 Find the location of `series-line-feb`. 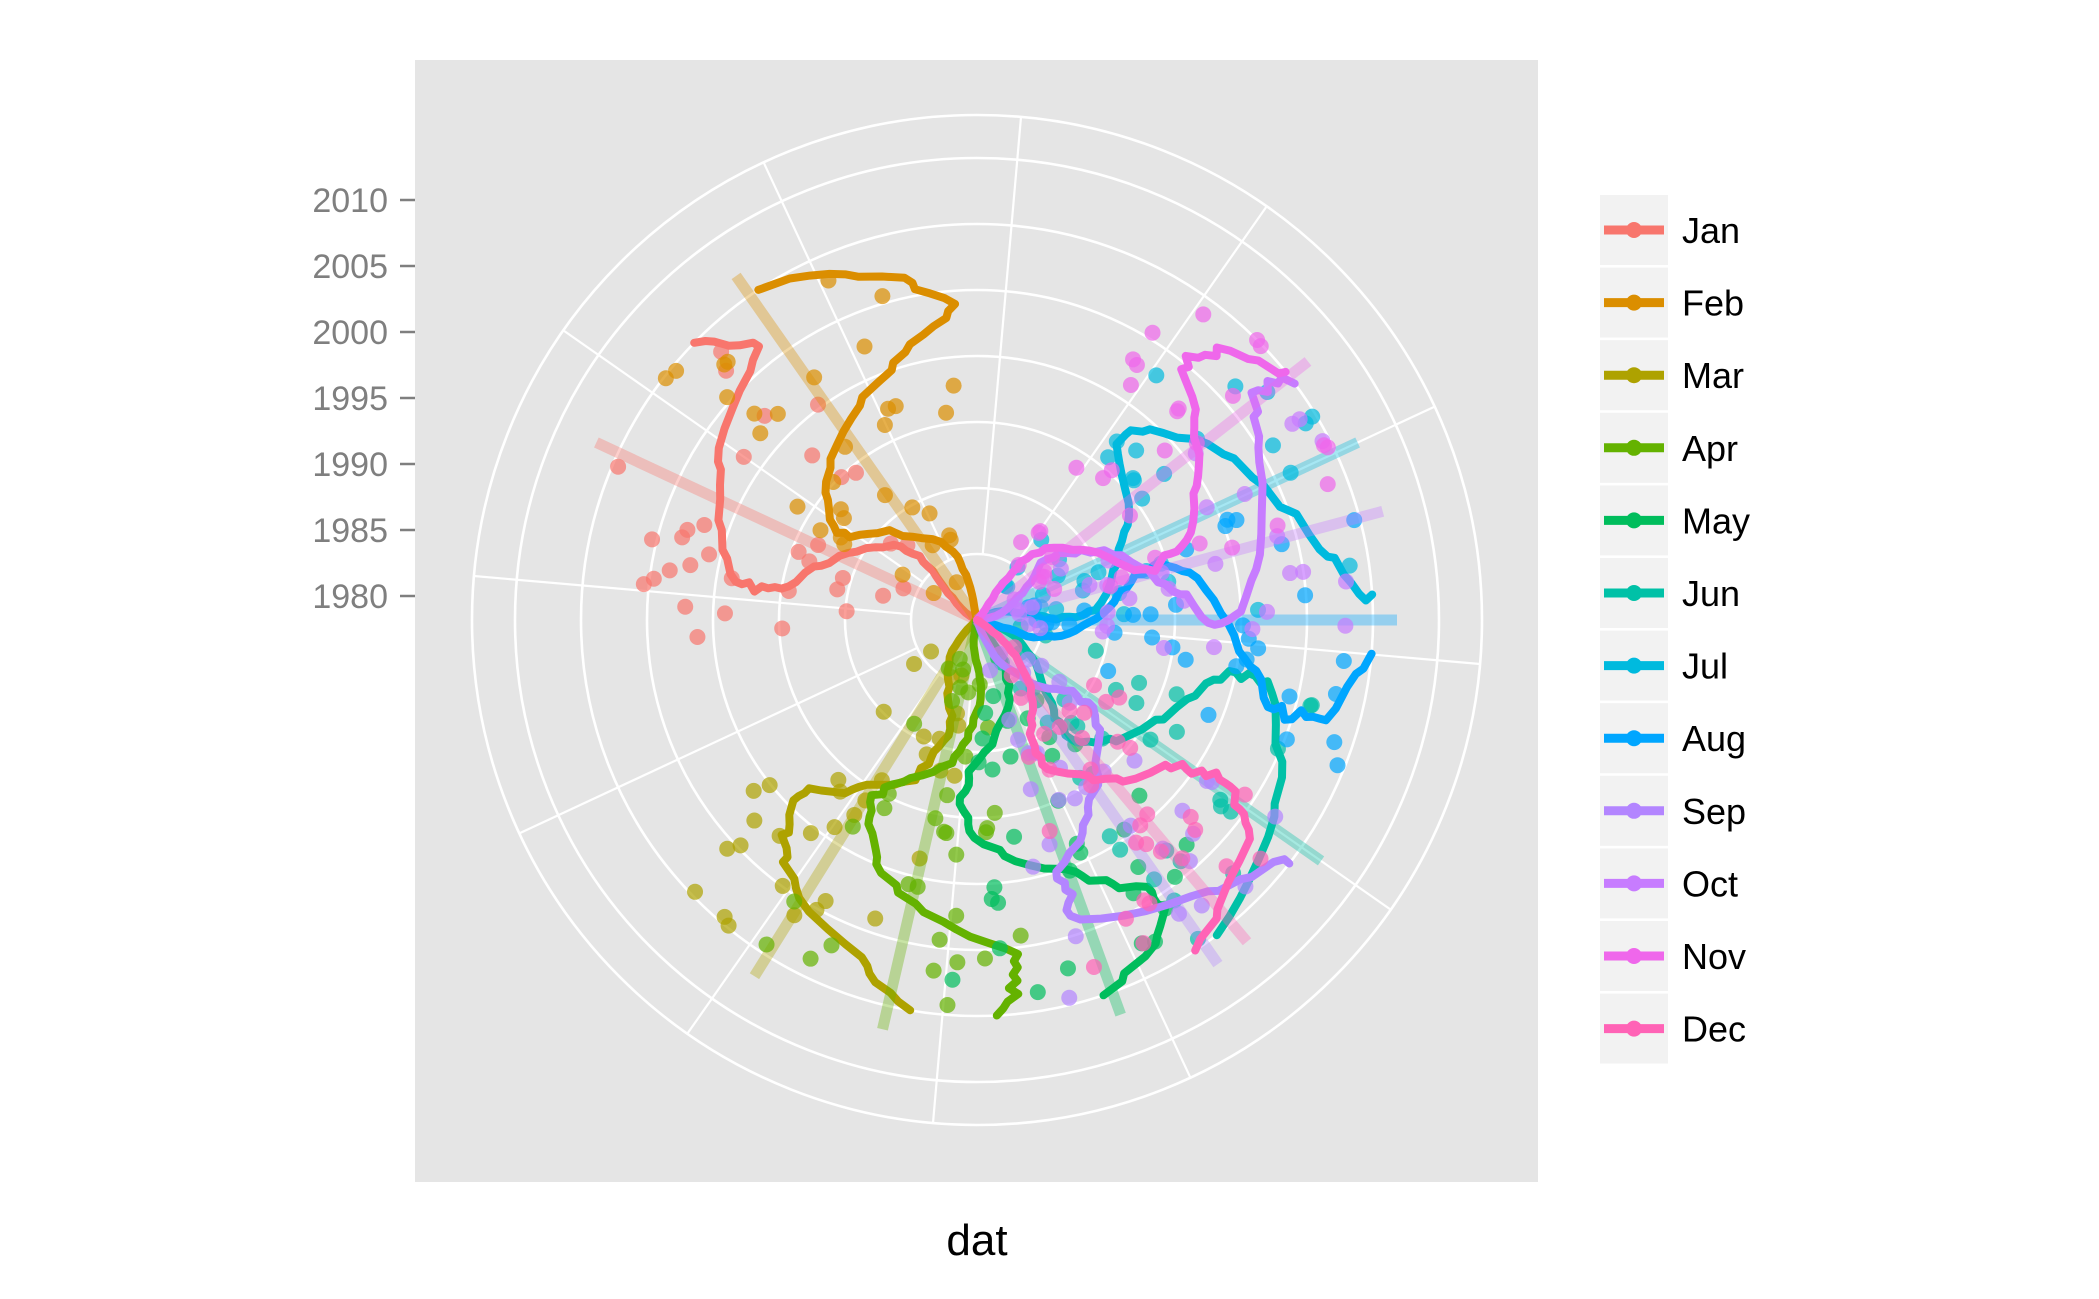

series-line-feb is located at coordinates (867, 446).